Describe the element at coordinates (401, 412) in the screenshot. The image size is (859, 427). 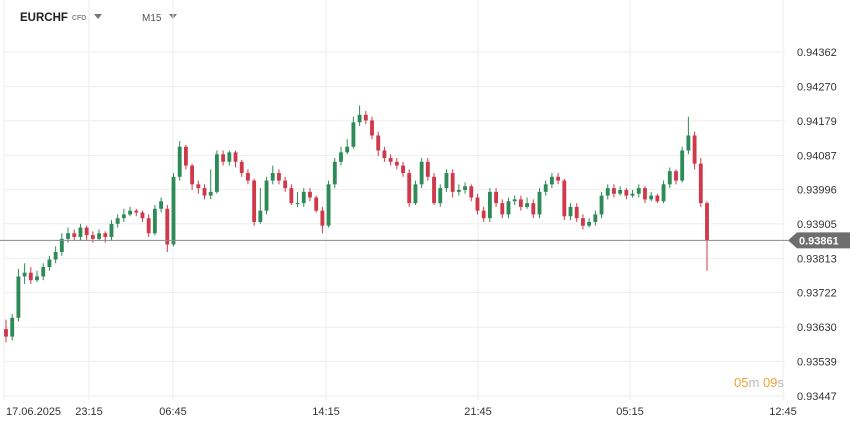
I see `time-axis: 17.06.2025 23:15 06:45 14:15 21:45 05:15 12:45` at that location.